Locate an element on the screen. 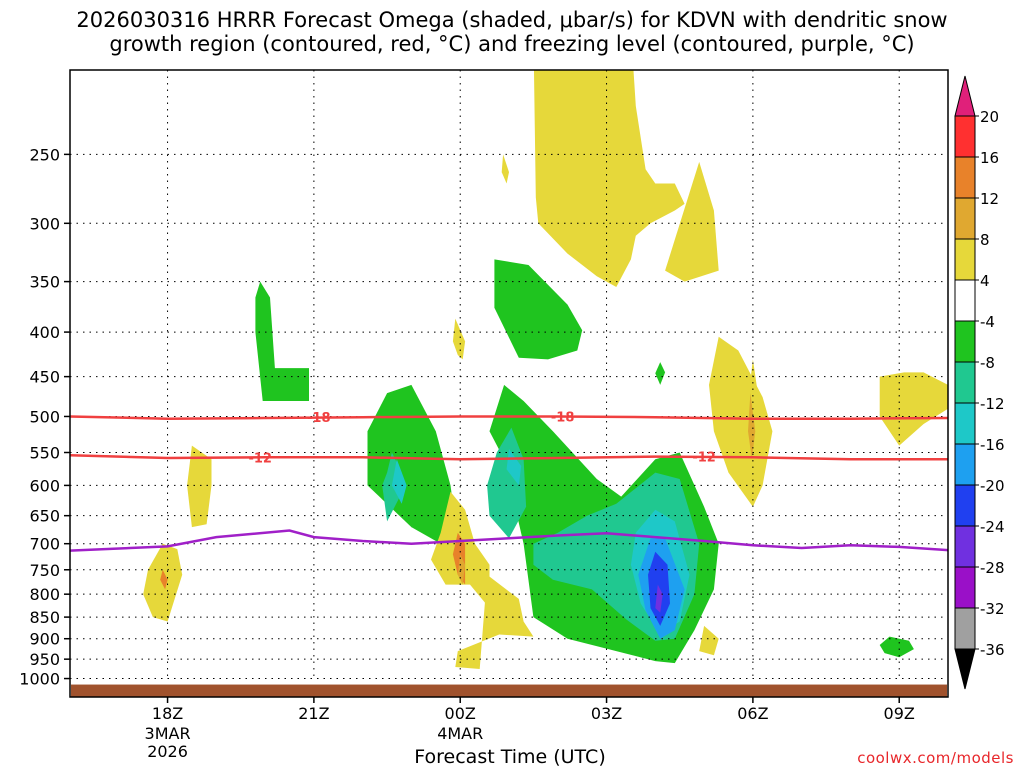 The image size is (1024, 768). colorbar-label-6: -8 is located at coordinates (987, 363).